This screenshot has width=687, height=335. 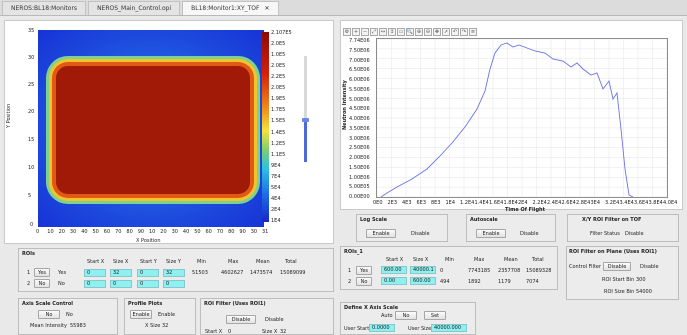 What do you see at coordinates (423, 281) in the screenshot?
I see `tof-roi2-size-input: 600.00` at bounding box center [423, 281].